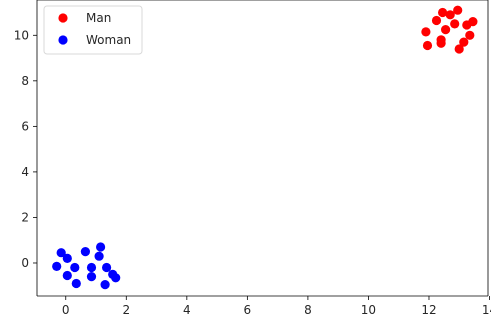 The width and height of the screenshot is (491, 328). I want to click on x-tick-label: 4, so click(187, 310).